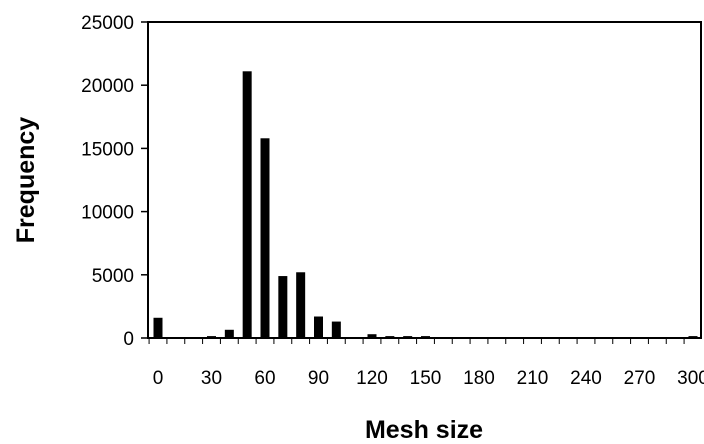  Describe the element at coordinates (426, 378) in the screenshot. I see `x-tick-label: 150` at that location.